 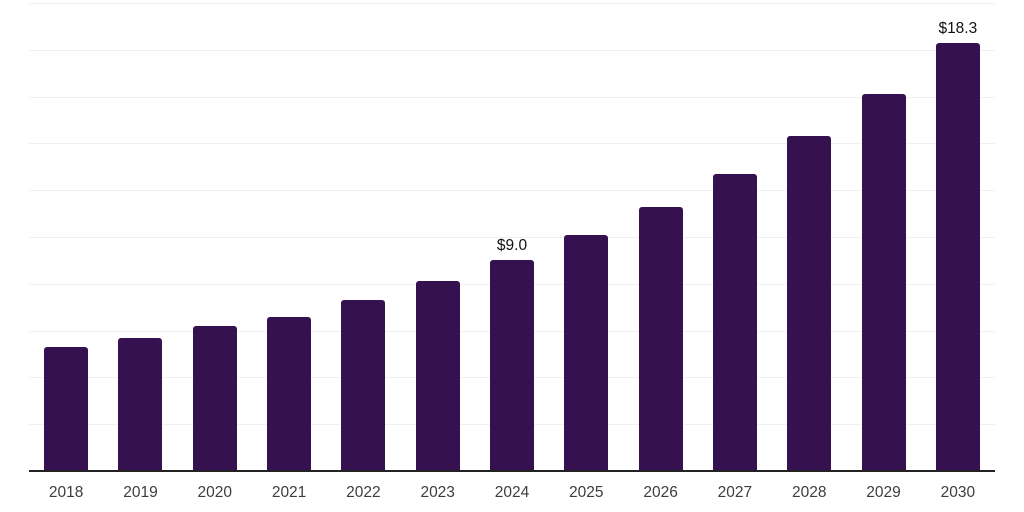 What do you see at coordinates (512, 365) in the screenshot?
I see `bar-2024` at bounding box center [512, 365].